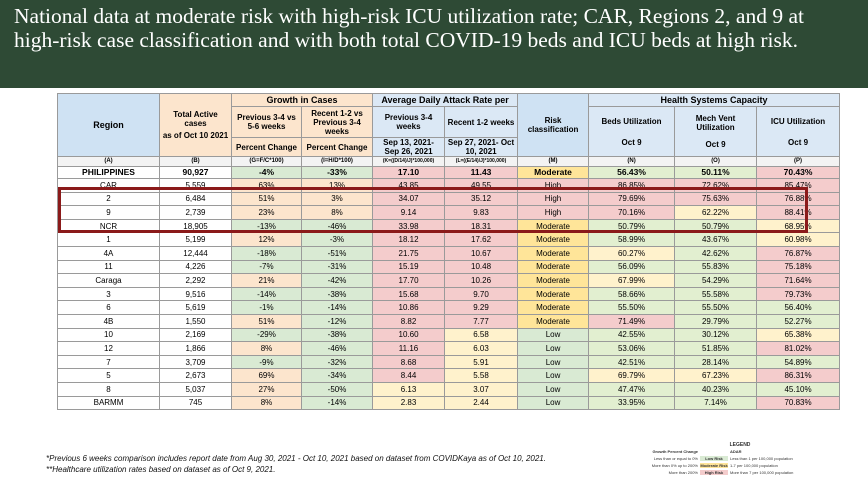 This screenshot has height=489, width=868. What do you see at coordinates (195, 239) in the screenshot?
I see `active-cases-cell: 5,199` at bounding box center [195, 239].